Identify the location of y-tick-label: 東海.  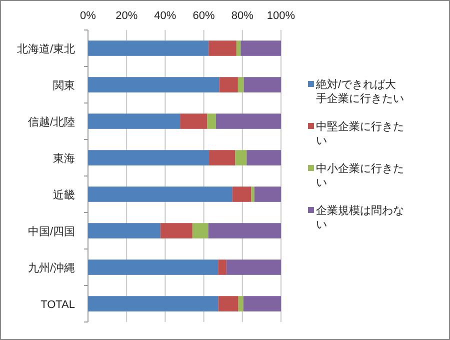
(64, 158).